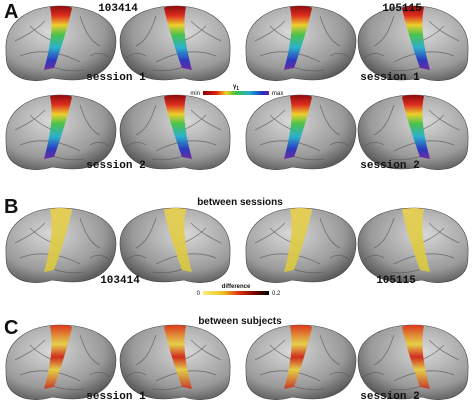 Image resolution: width=474 pixels, height=417 pixels. Describe the element at coordinates (11, 12) in the screenshot. I see `panel-label: A` at that location.